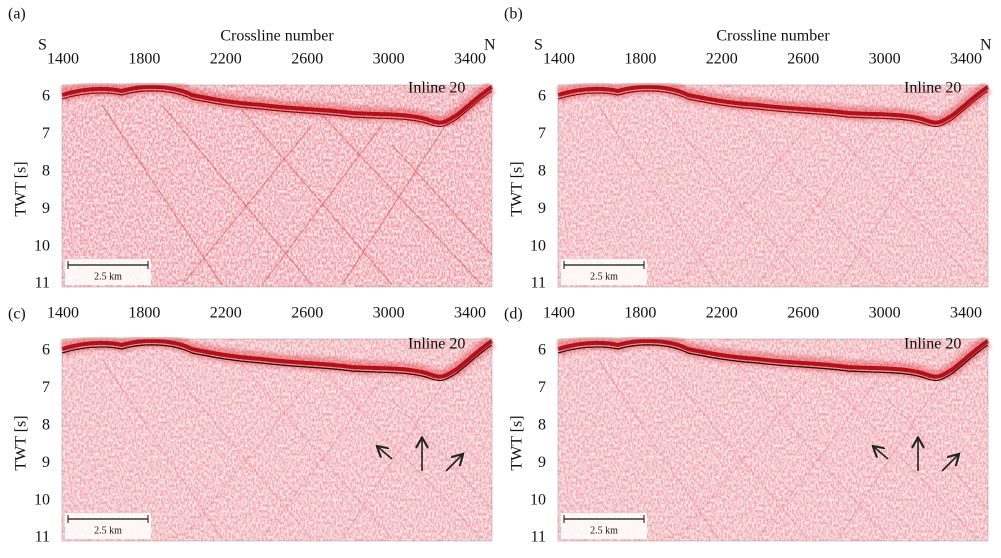  I want to click on panel-label: (d), so click(513, 314).